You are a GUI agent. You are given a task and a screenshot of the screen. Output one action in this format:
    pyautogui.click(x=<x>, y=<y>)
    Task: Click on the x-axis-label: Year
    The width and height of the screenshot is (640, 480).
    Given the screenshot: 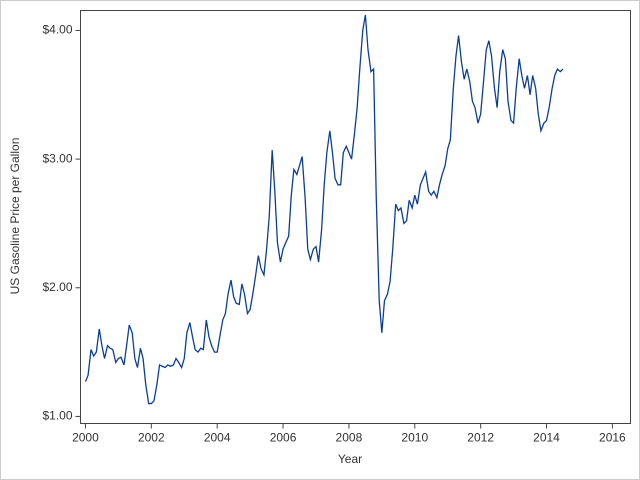 What is the action you would take?
    pyautogui.click(x=350, y=459)
    